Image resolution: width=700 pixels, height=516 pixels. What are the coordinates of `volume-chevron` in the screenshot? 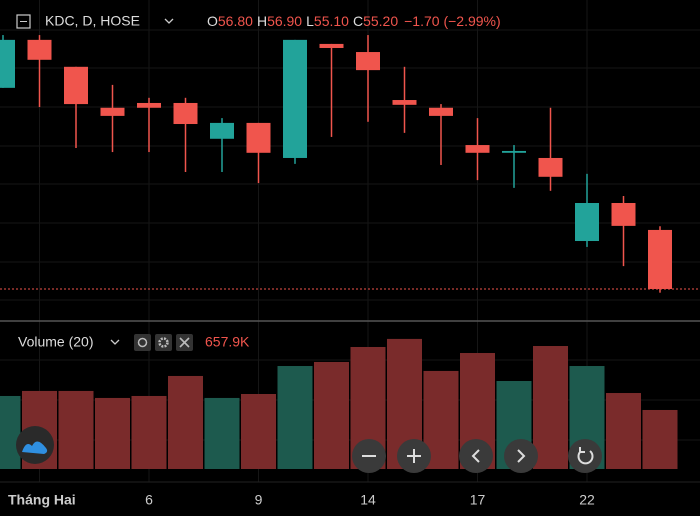 It's located at (115, 342).